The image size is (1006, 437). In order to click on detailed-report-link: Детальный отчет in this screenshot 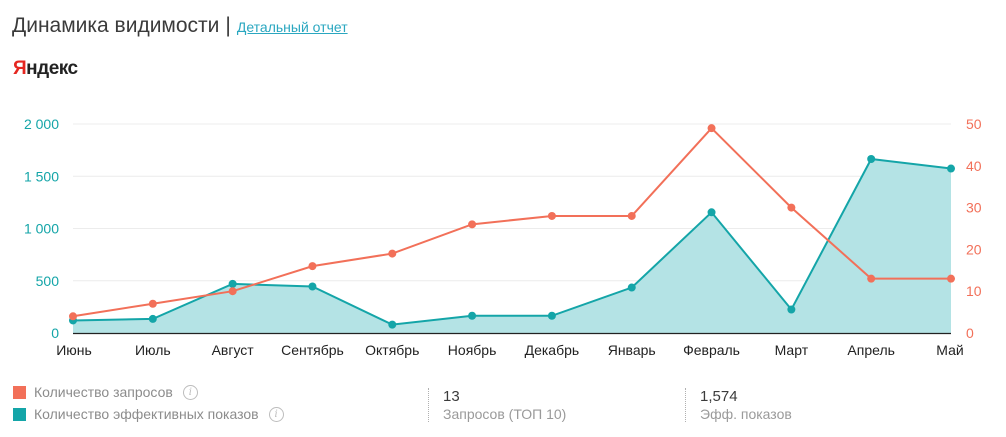, I will do `click(292, 27)`.